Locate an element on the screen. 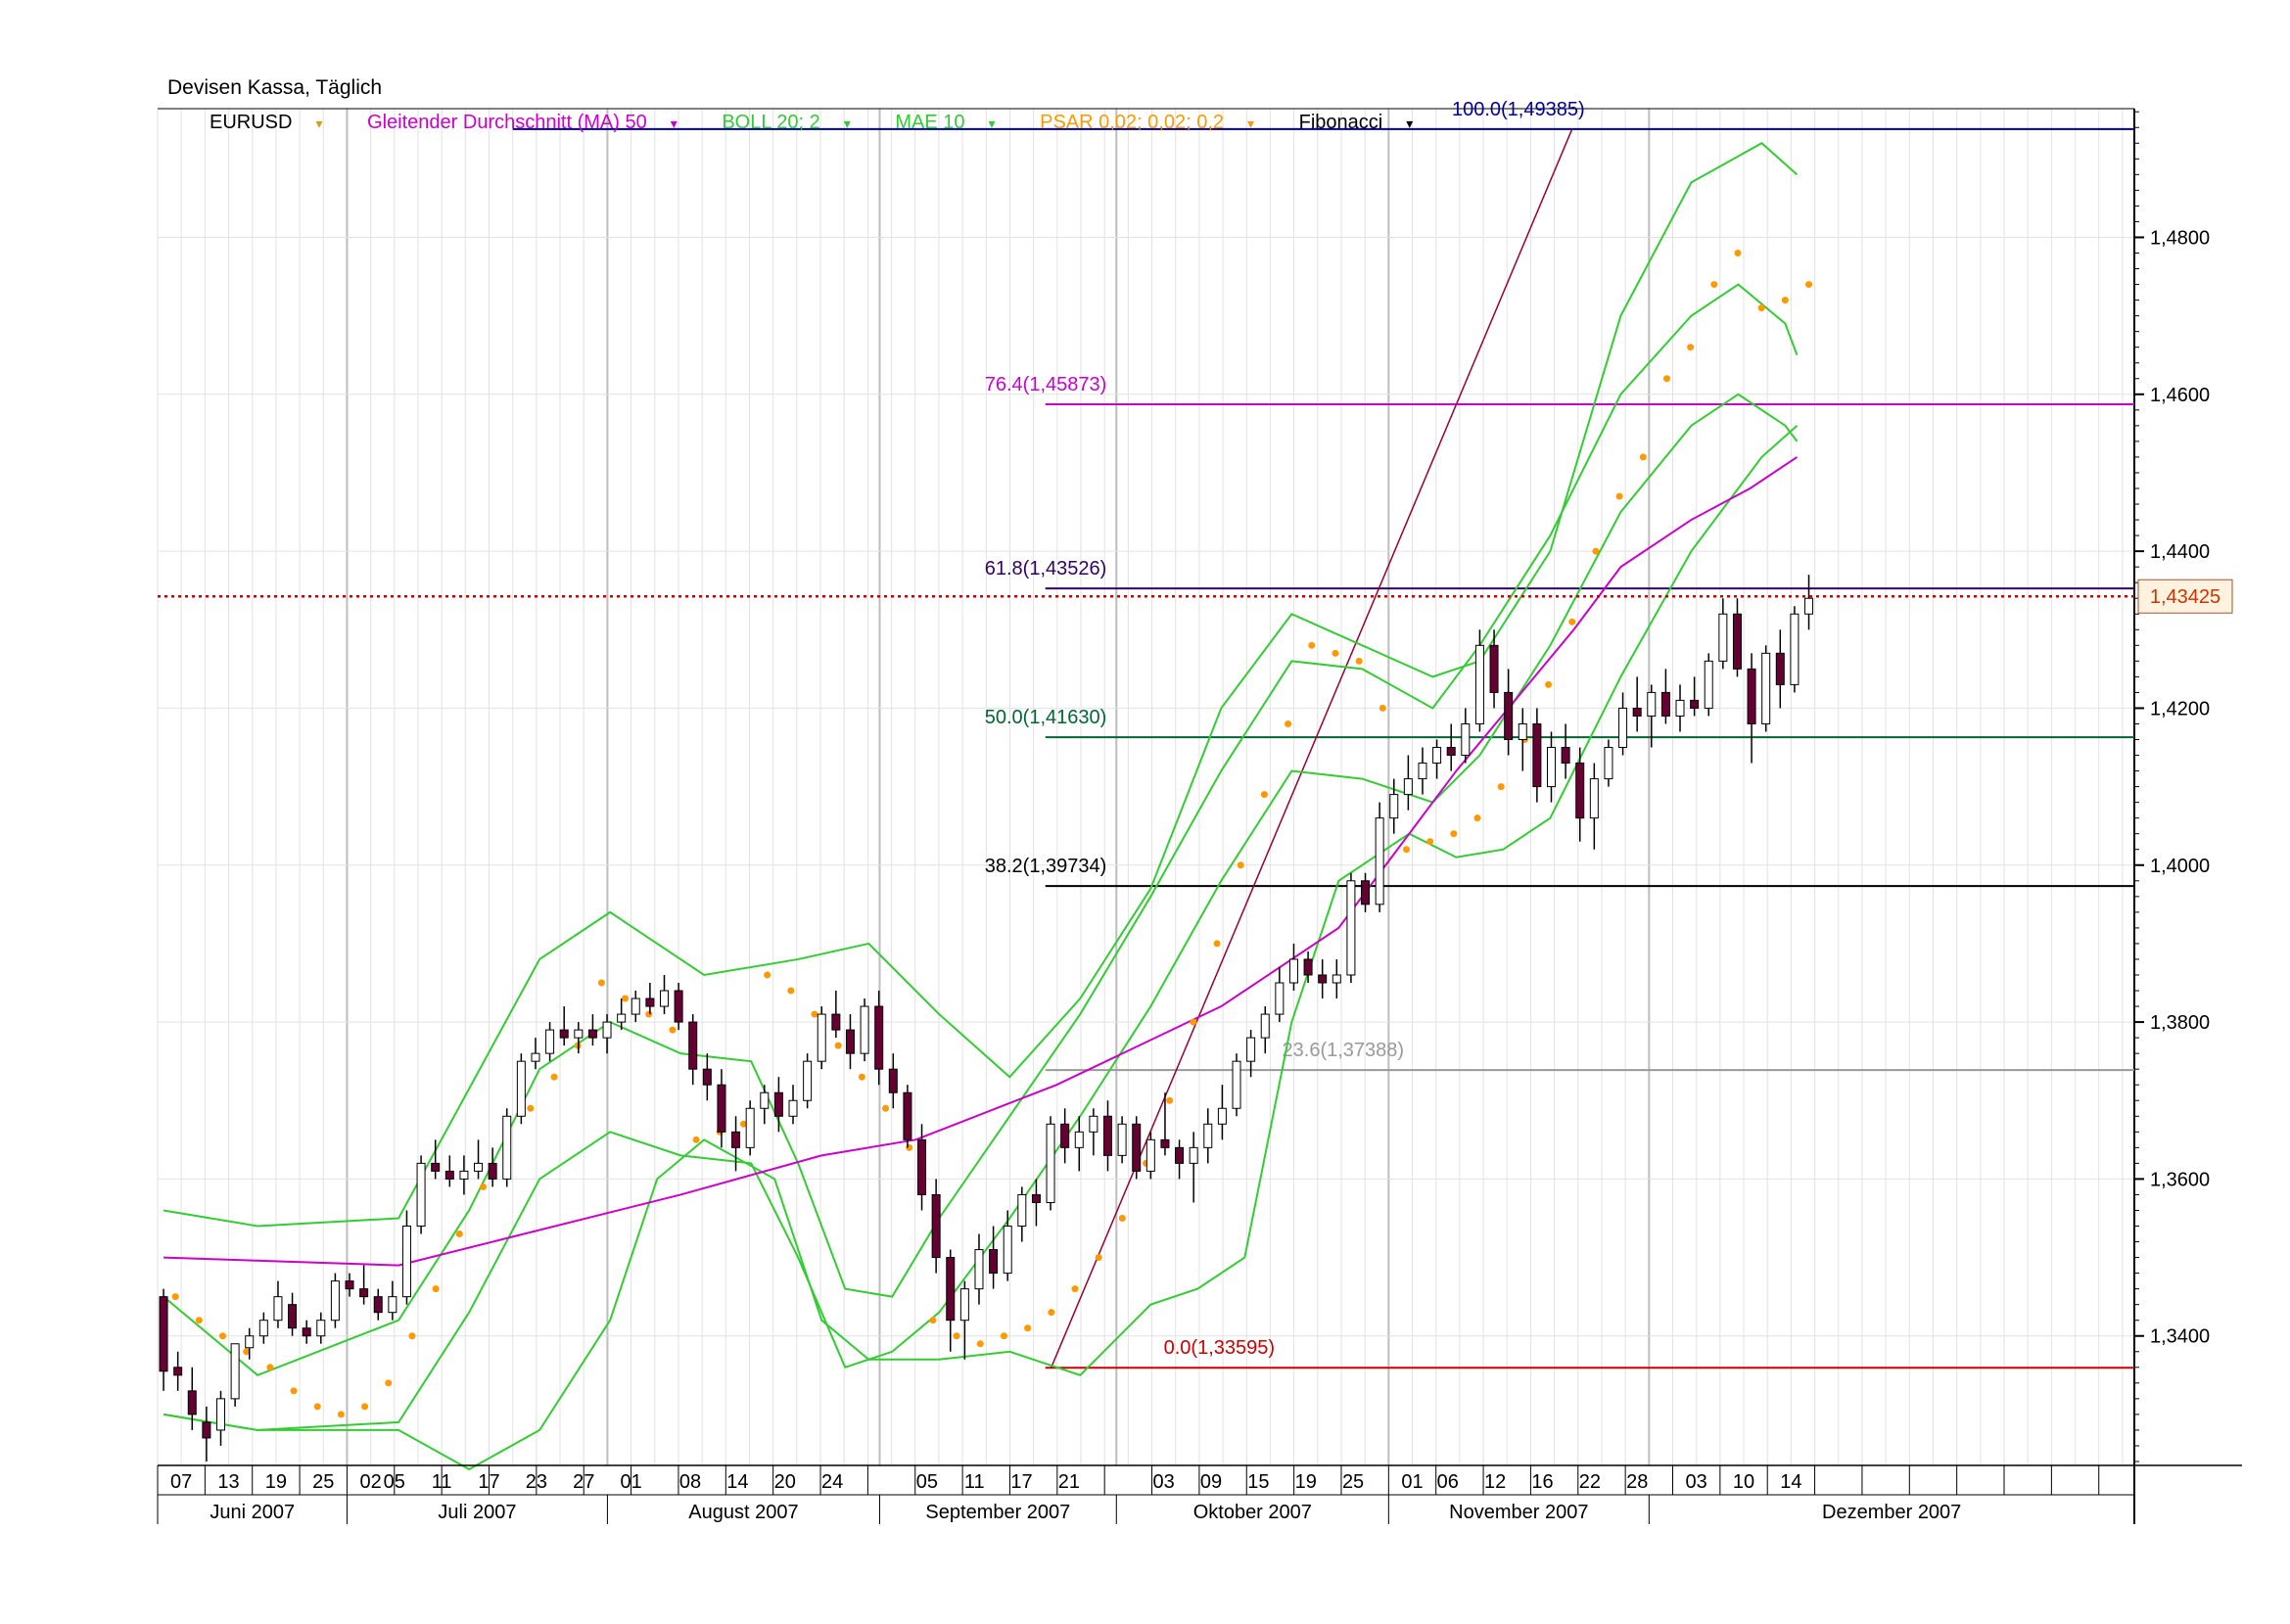  fib-label: 23.6(1,37388) is located at coordinates (1344, 1050).